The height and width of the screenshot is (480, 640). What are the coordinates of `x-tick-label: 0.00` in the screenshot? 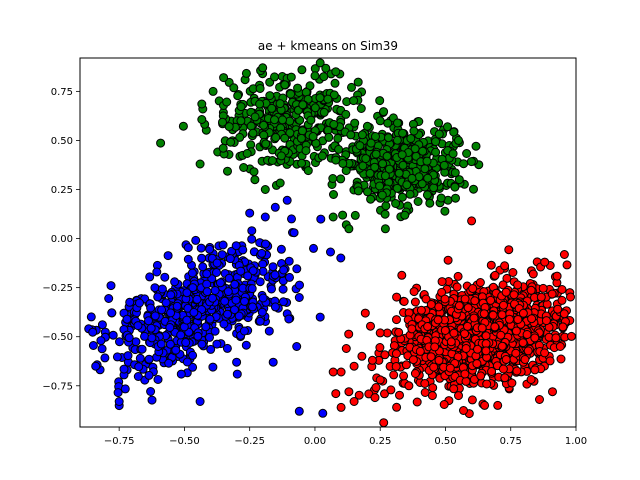 It's located at (315, 441).